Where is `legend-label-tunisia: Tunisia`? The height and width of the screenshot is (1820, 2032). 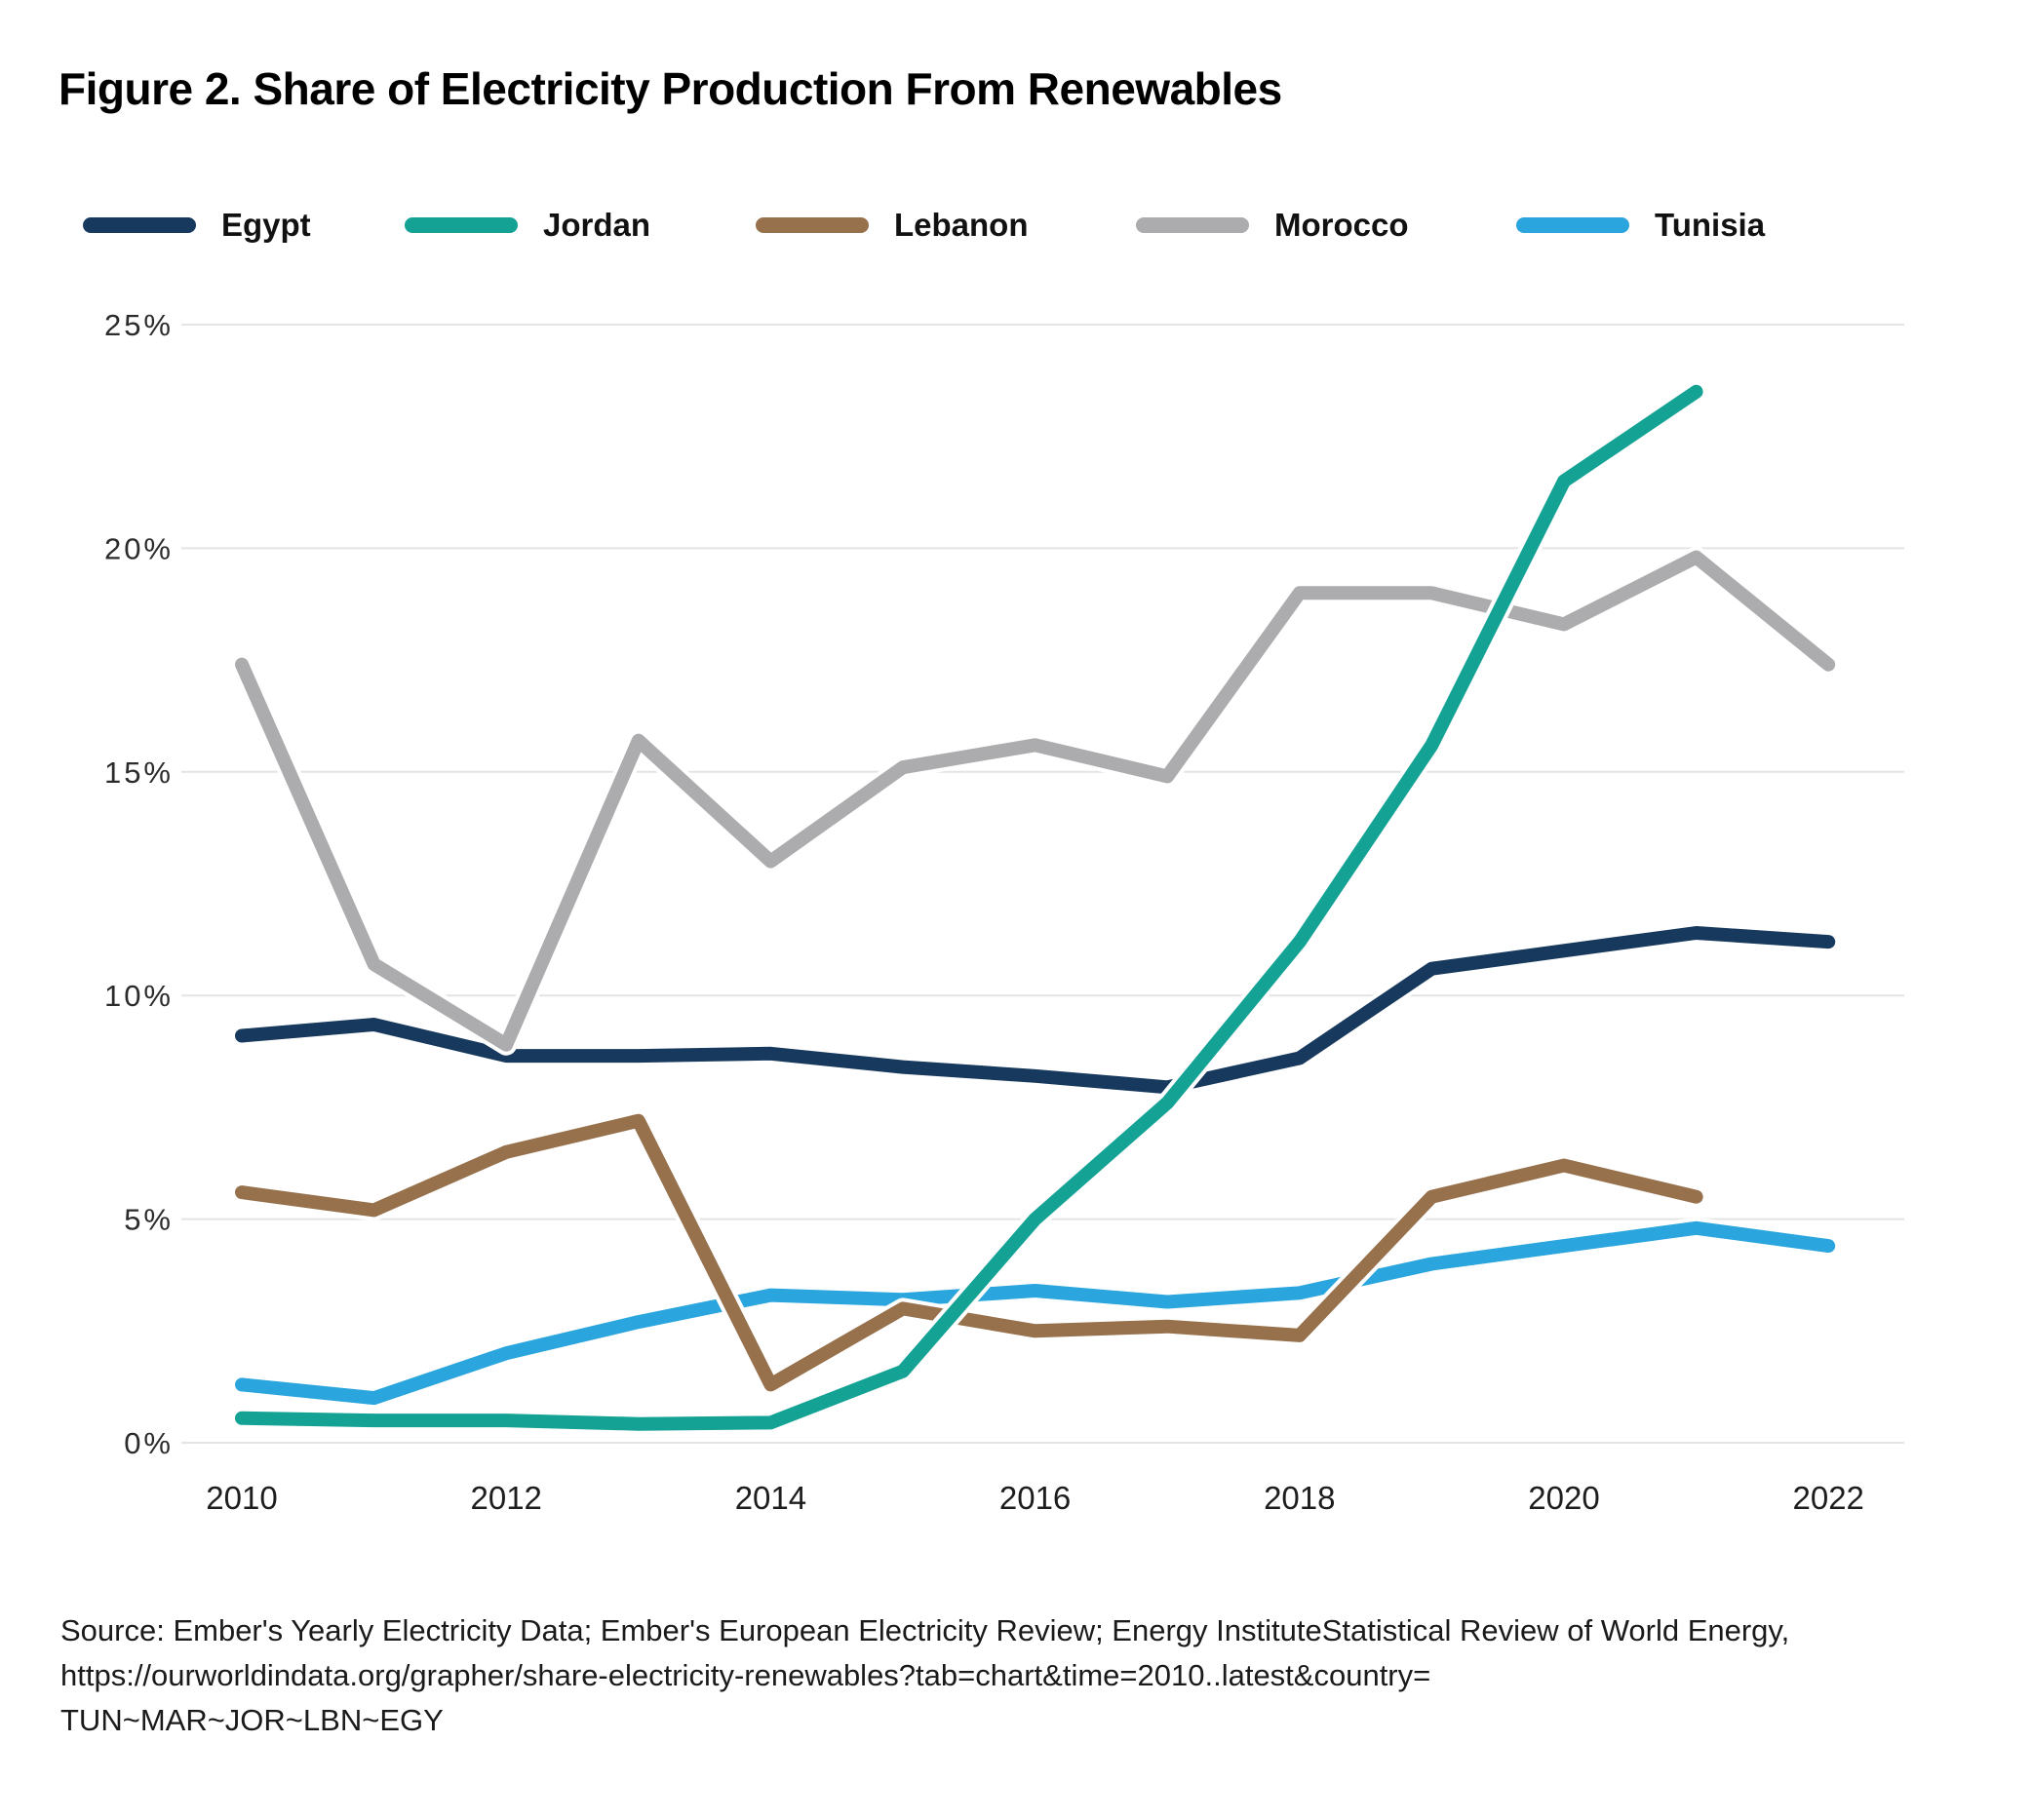 legend-label-tunisia: Tunisia is located at coordinates (1710, 225).